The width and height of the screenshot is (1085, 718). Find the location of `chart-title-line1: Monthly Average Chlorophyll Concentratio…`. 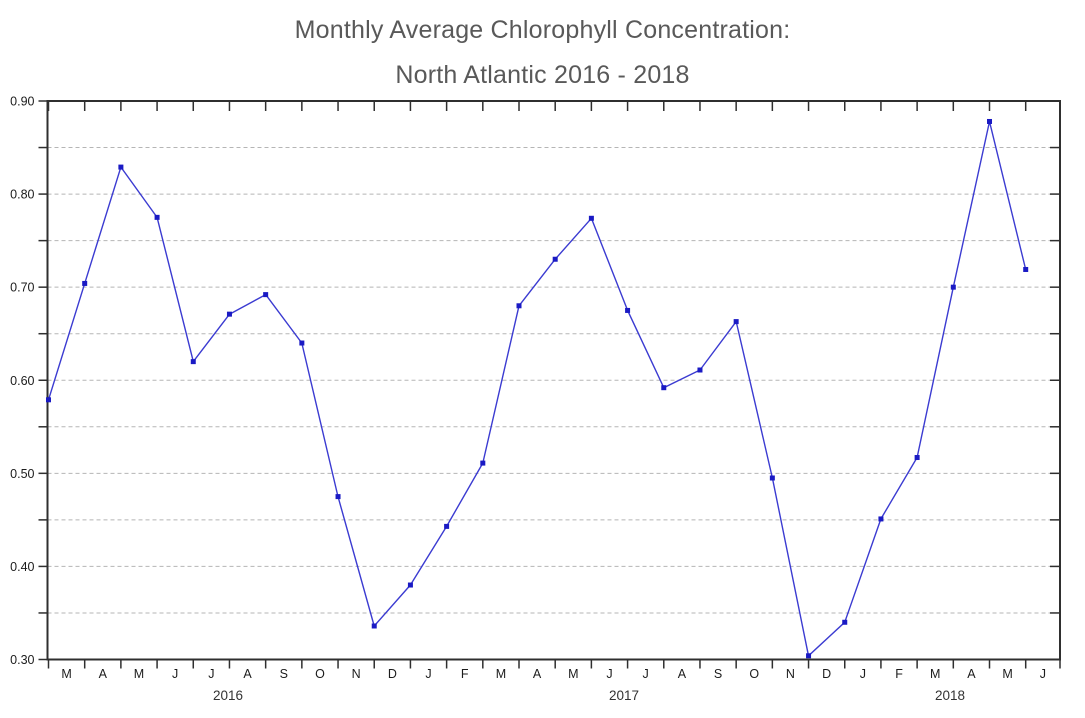

chart-title-line1: Monthly Average Chlorophyll Concentratio… is located at coordinates (542, 30).